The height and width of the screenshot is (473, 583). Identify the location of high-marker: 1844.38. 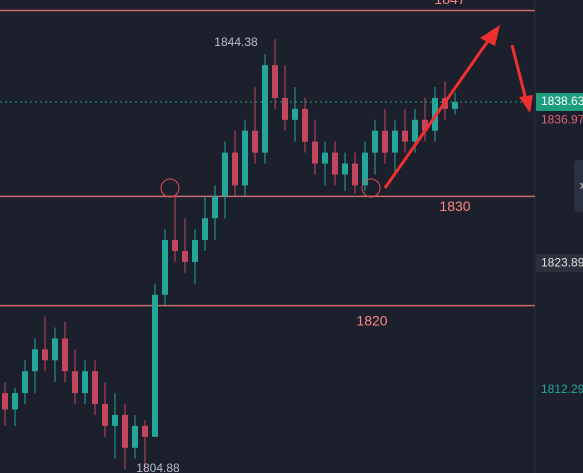
(236, 42).